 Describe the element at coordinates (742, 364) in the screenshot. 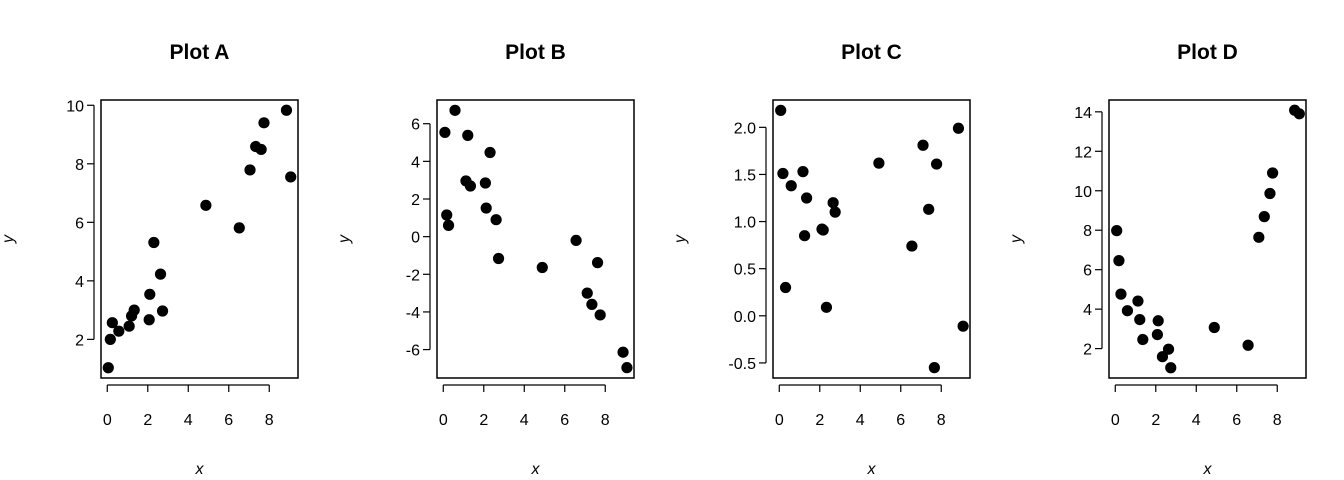

I see `y-tick-label: -0.5` at that location.